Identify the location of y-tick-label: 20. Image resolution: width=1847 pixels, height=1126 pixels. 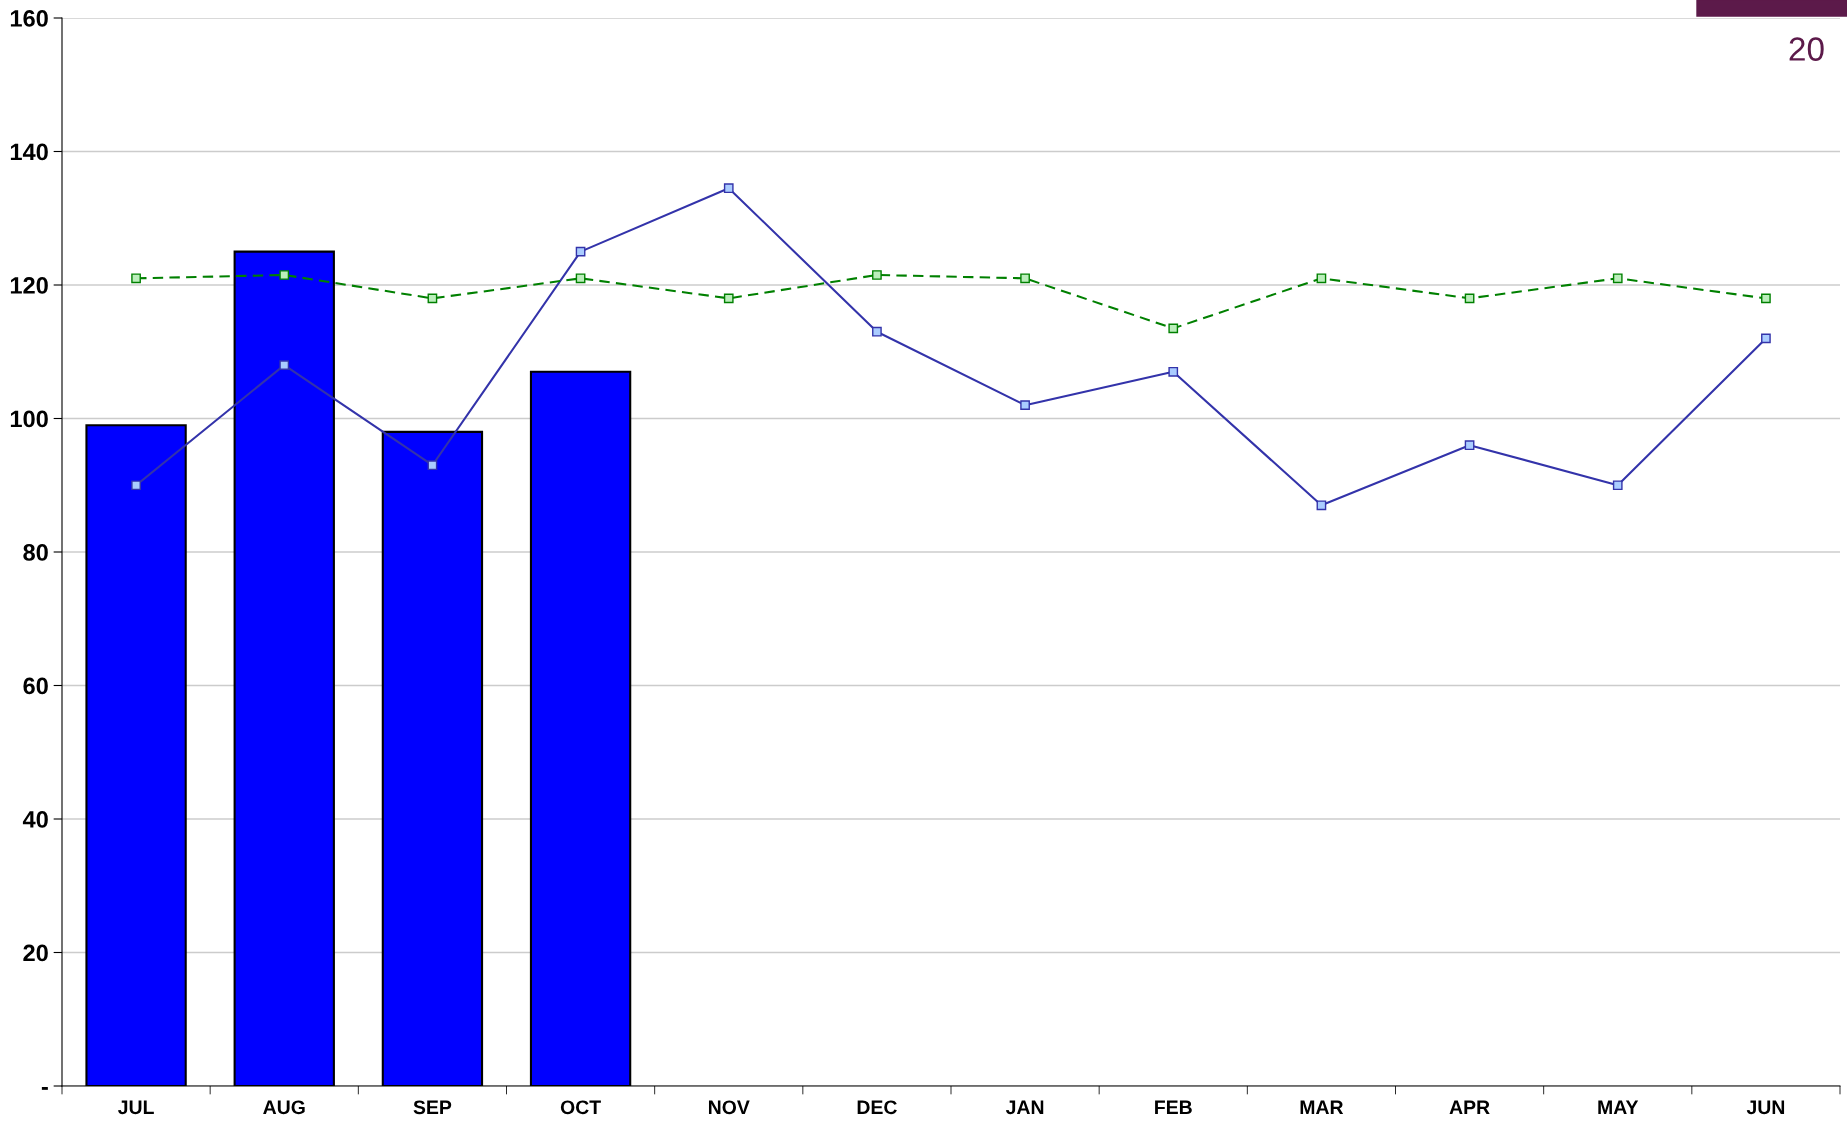
(35, 953).